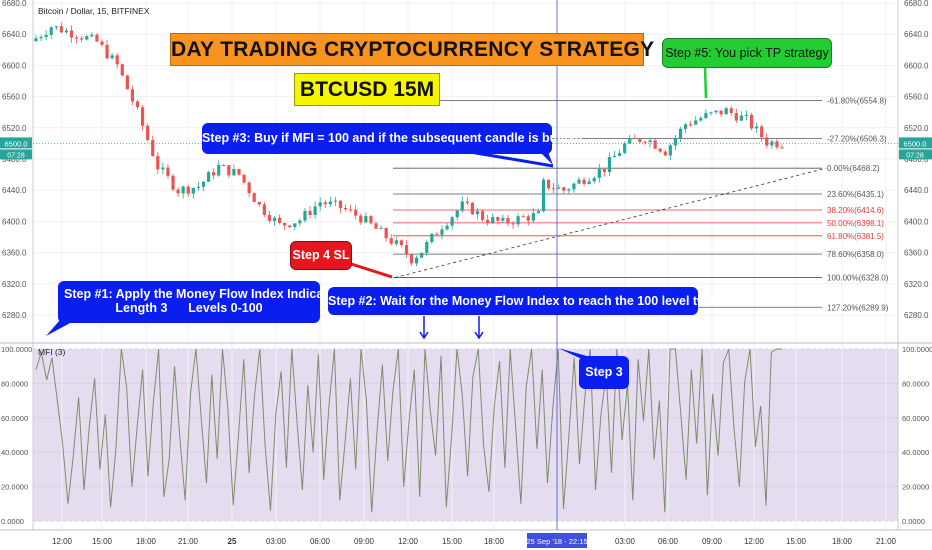 The width and height of the screenshot is (932, 550). I want to click on mfi-axis-label-left: 60.0000, so click(14, 418).